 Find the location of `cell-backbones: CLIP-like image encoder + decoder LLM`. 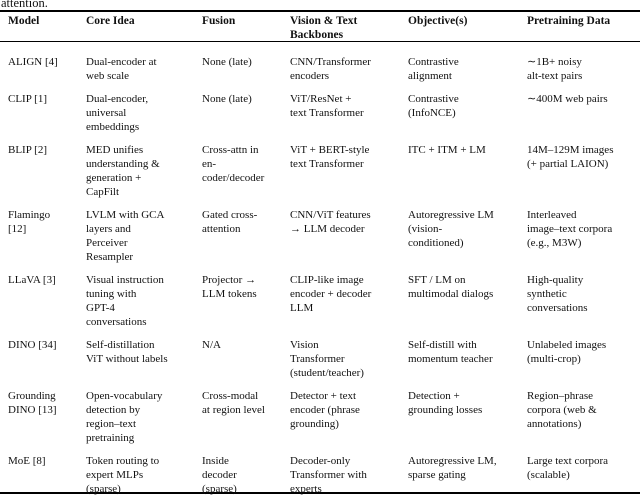

cell-backbones: CLIP-like image encoder + decoder LLM is located at coordinates (331, 294).